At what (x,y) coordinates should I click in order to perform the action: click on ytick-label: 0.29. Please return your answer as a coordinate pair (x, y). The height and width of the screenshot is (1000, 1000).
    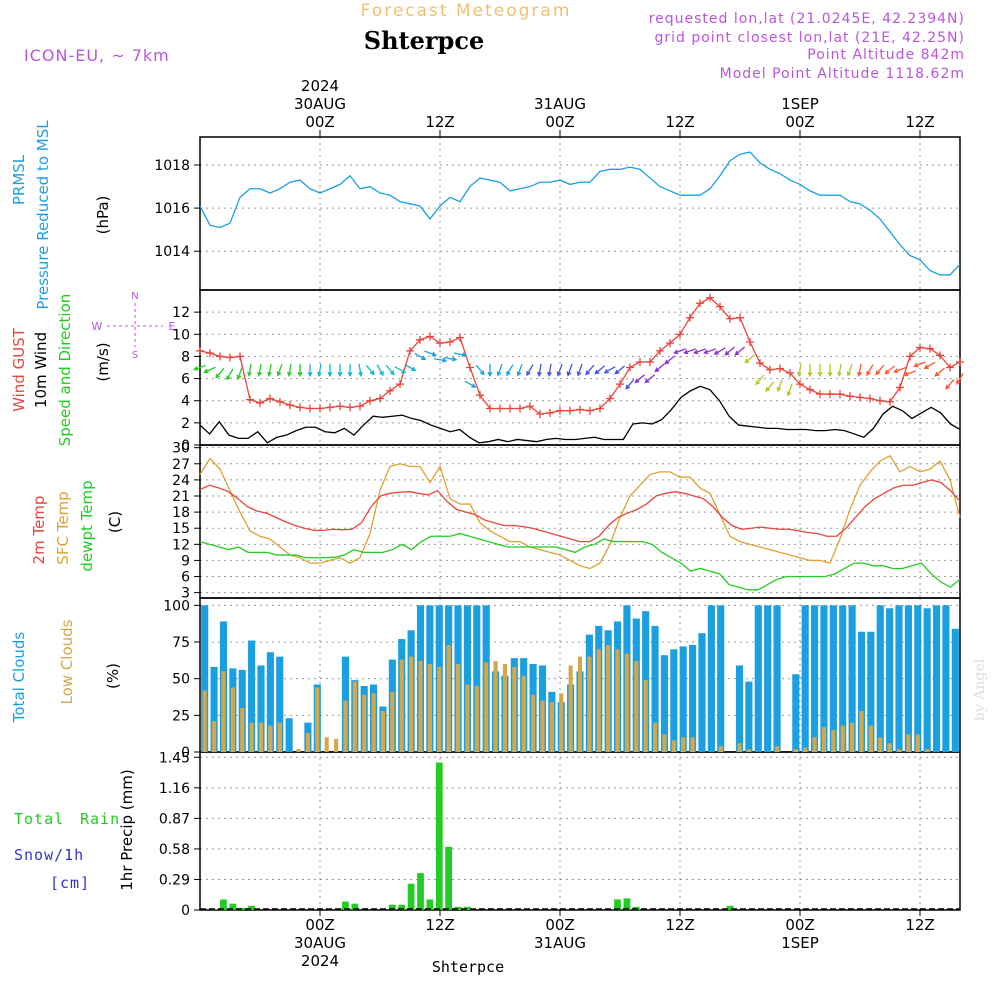
    Looking at the image, I should click on (174, 880).